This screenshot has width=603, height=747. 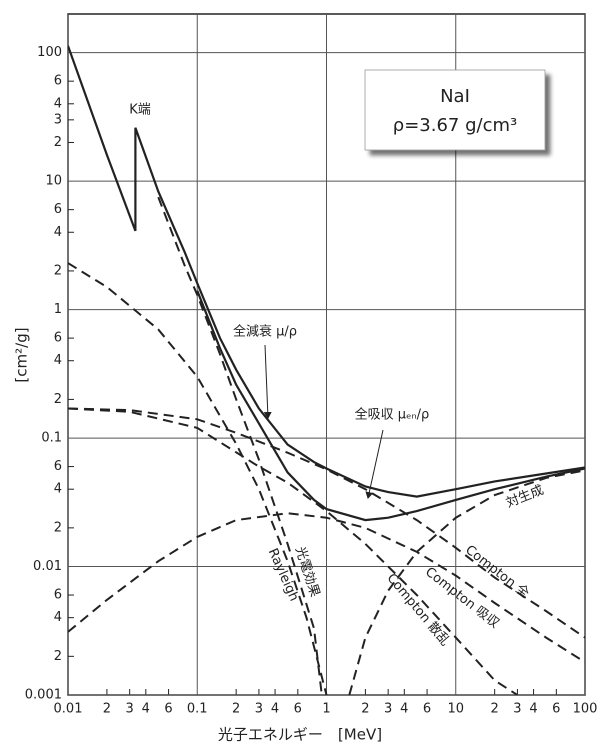 I want to click on y-tick-label: 0.1, so click(x=51, y=438).